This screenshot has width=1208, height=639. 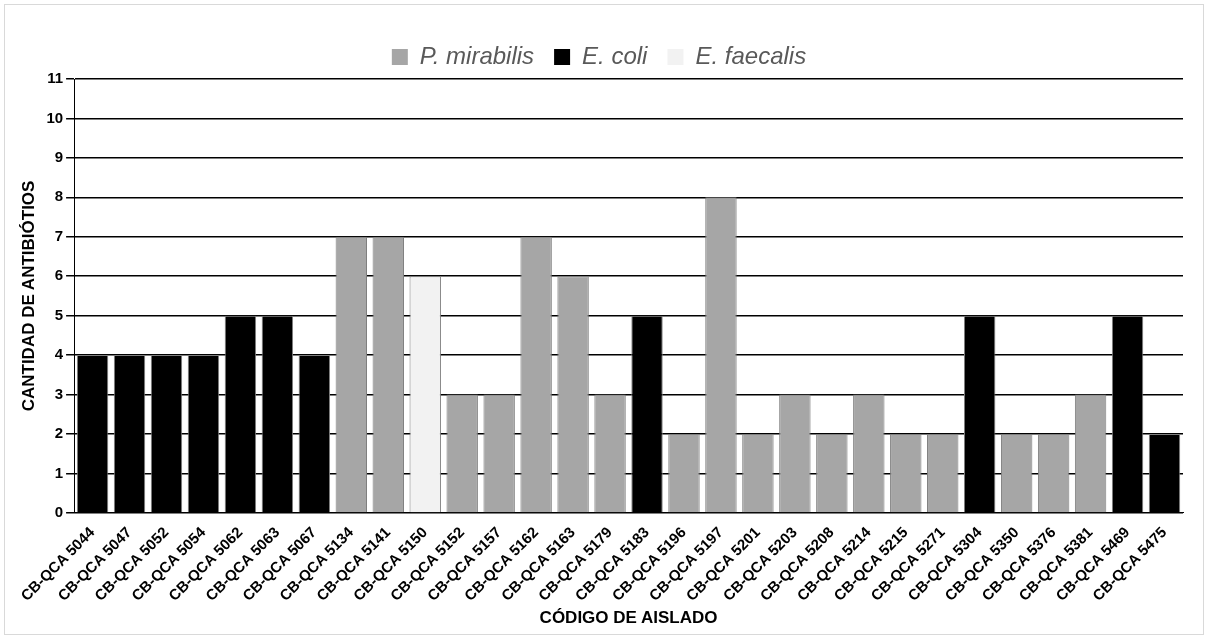 What do you see at coordinates (59, 472) in the screenshot?
I see `y-tick-label: 1` at bounding box center [59, 472].